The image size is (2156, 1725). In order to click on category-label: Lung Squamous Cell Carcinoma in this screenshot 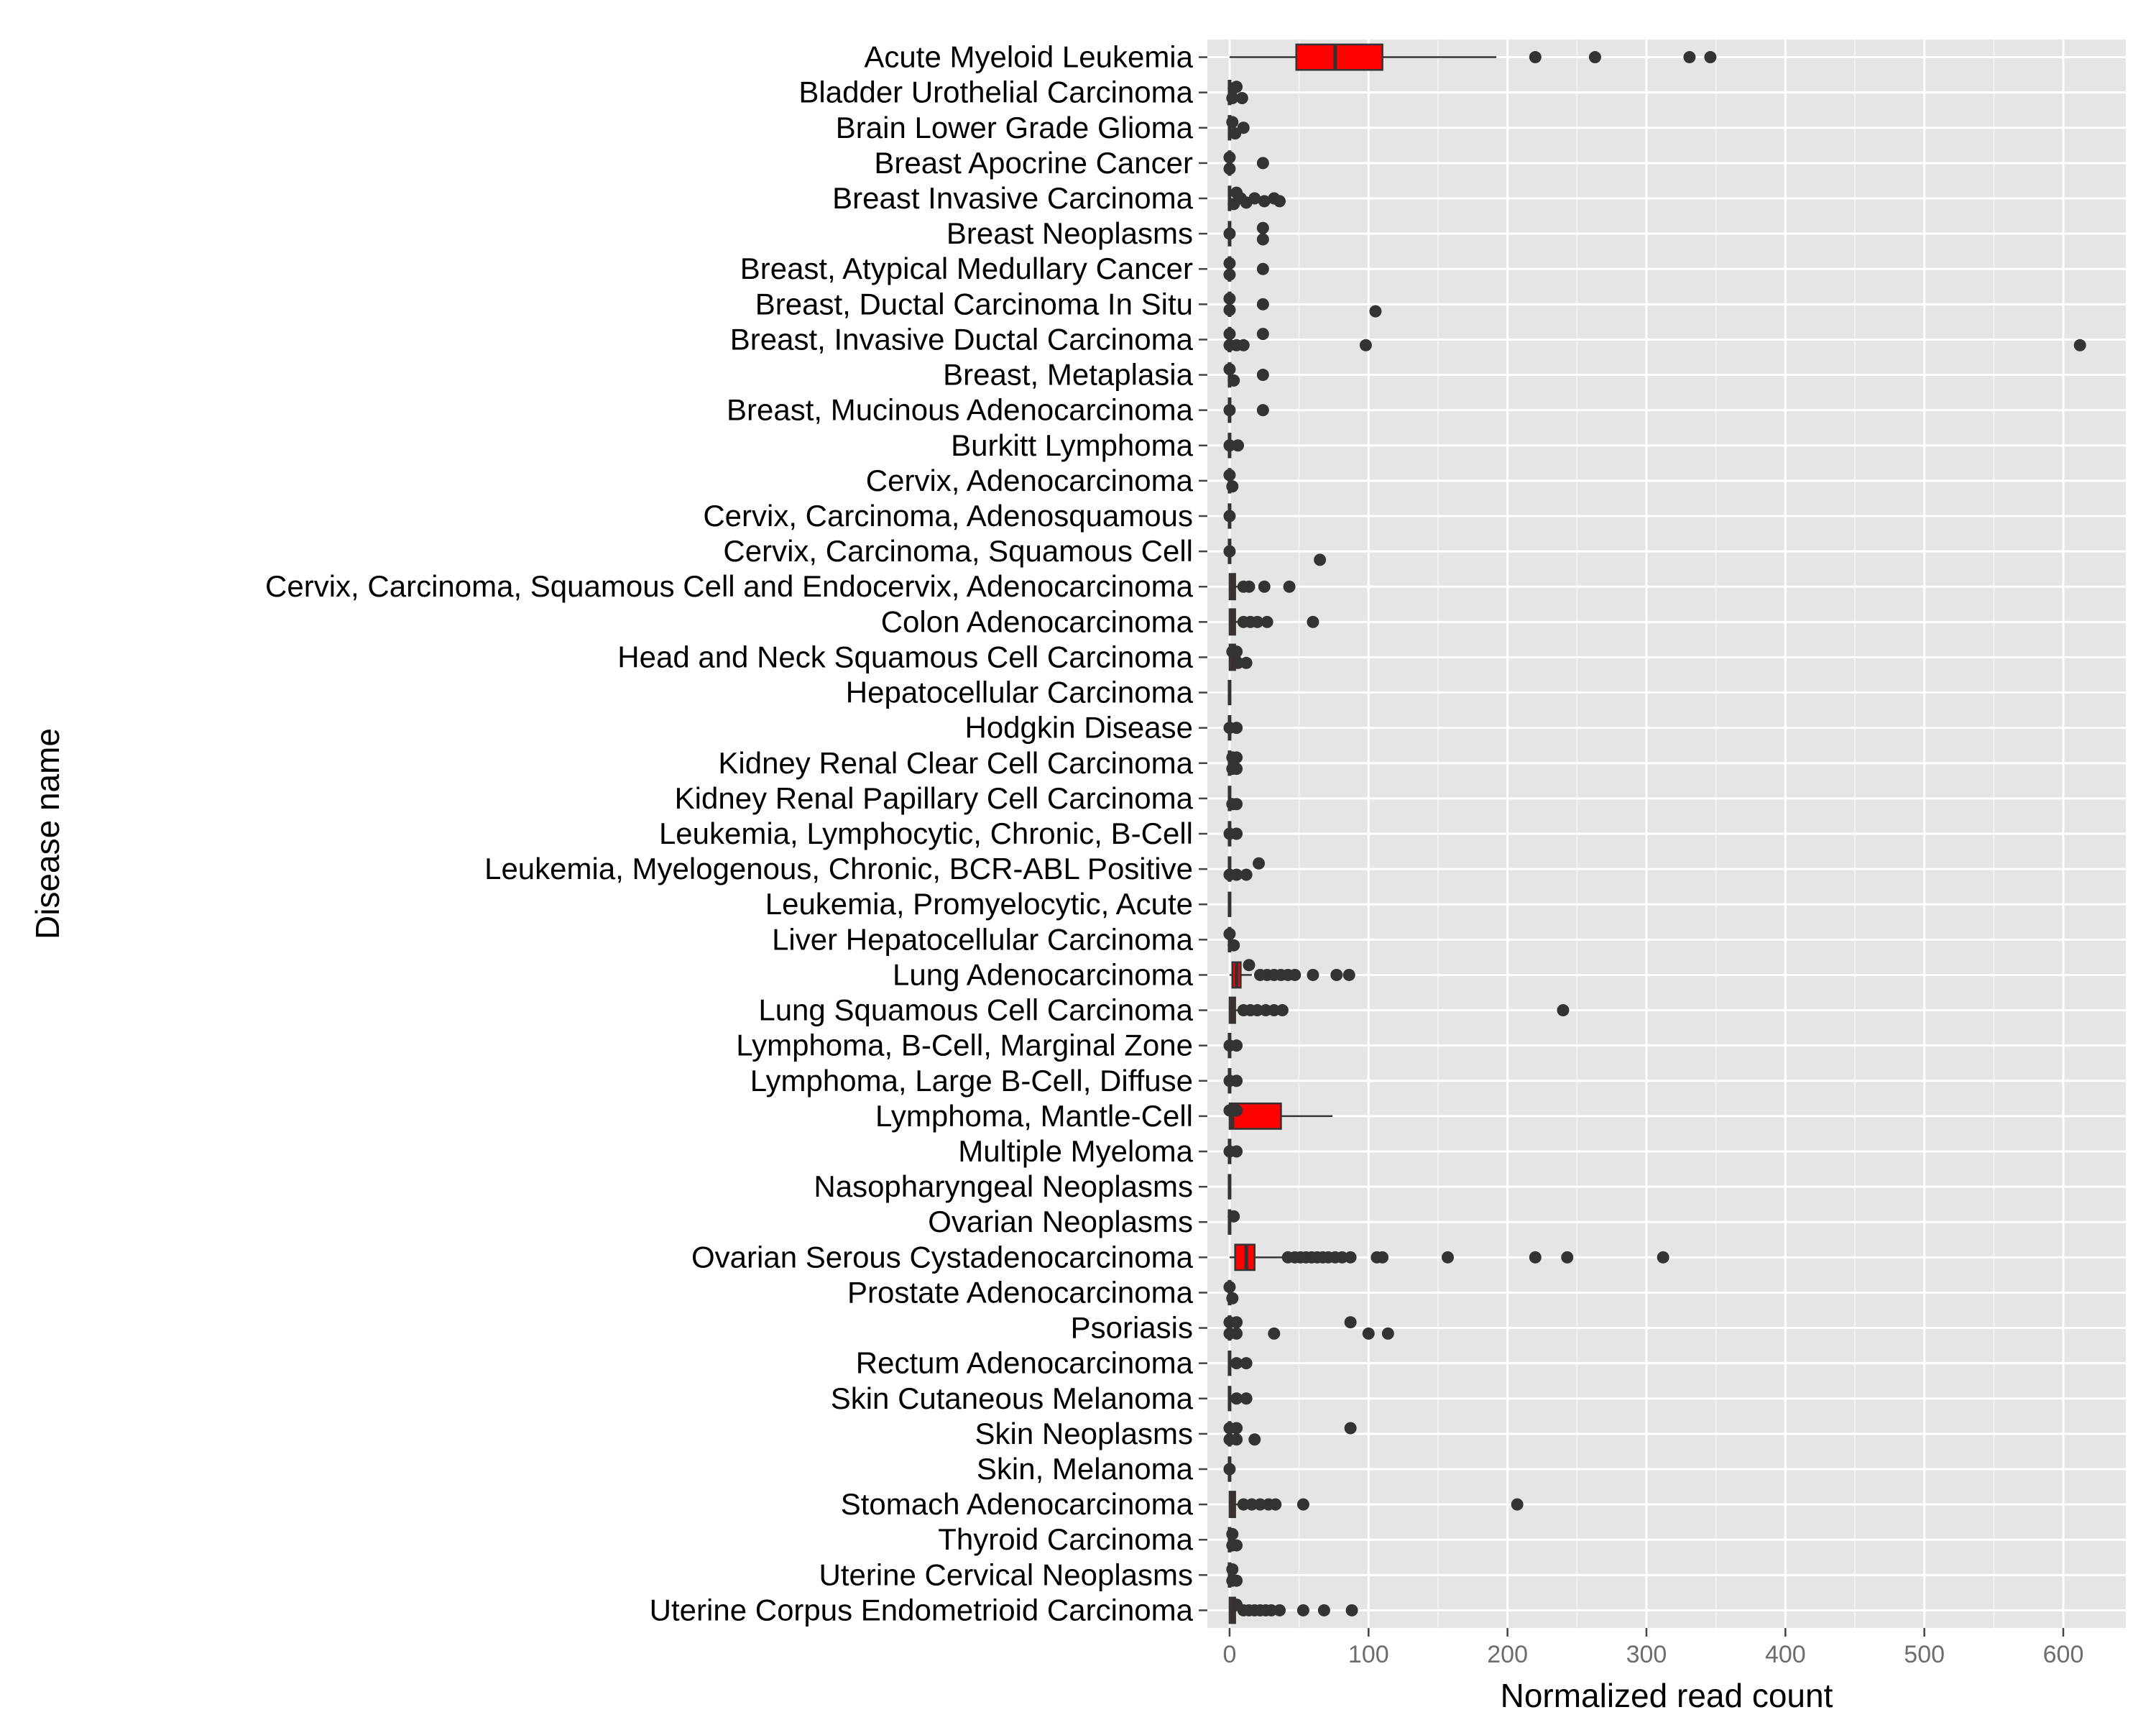, I will do `click(975, 1010)`.